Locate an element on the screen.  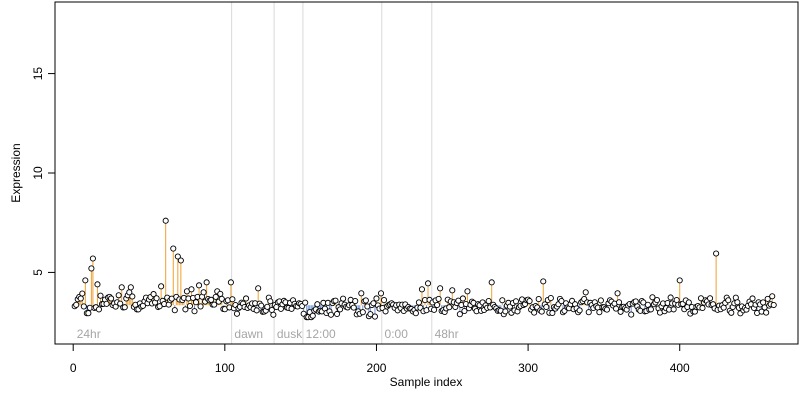
x-tick-label: 100 is located at coordinates (225, 368).